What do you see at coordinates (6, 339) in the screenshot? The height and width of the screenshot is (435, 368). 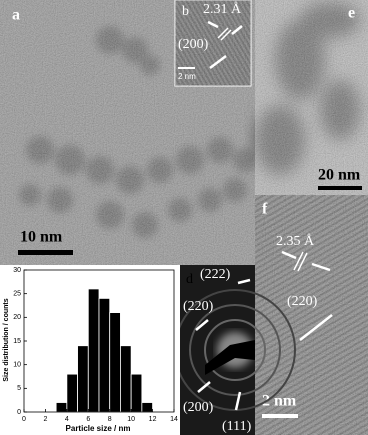 I see `y-axis-label: Size distribution / counts` at bounding box center [6, 339].